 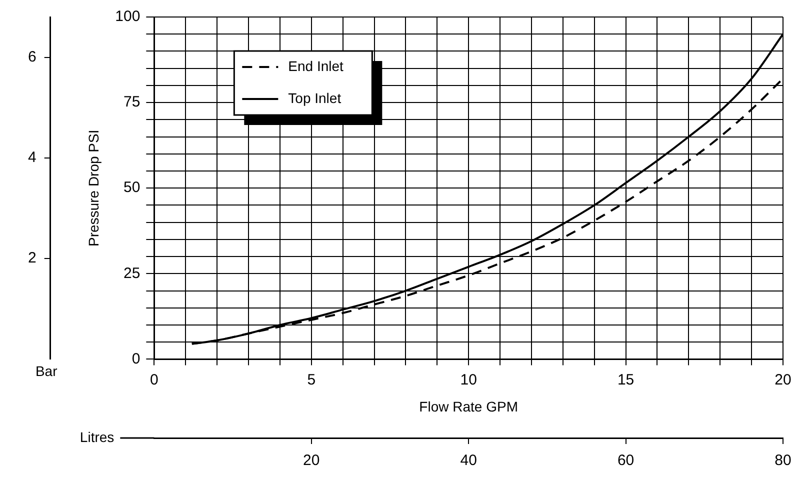 What do you see at coordinates (127, 17) in the screenshot?
I see `y-tick-label: 100` at bounding box center [127, 17].